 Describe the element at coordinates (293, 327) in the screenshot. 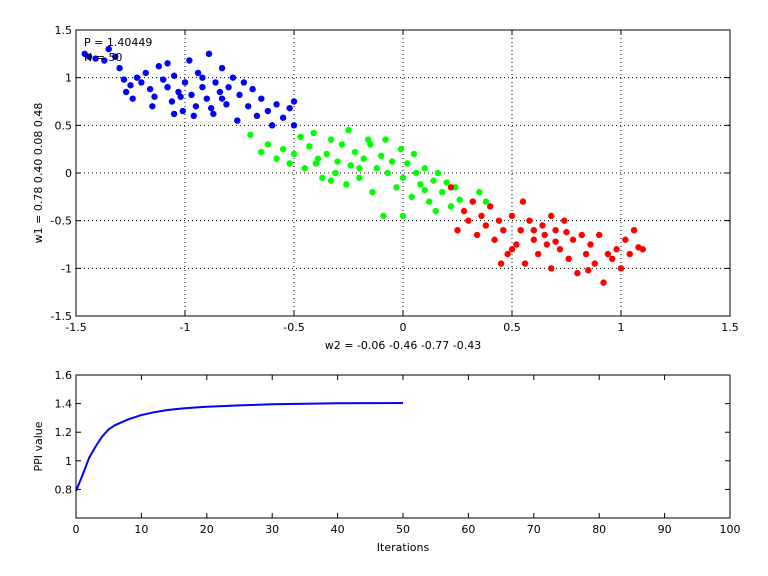

I see `x-tick-label: -0.5` at that location.